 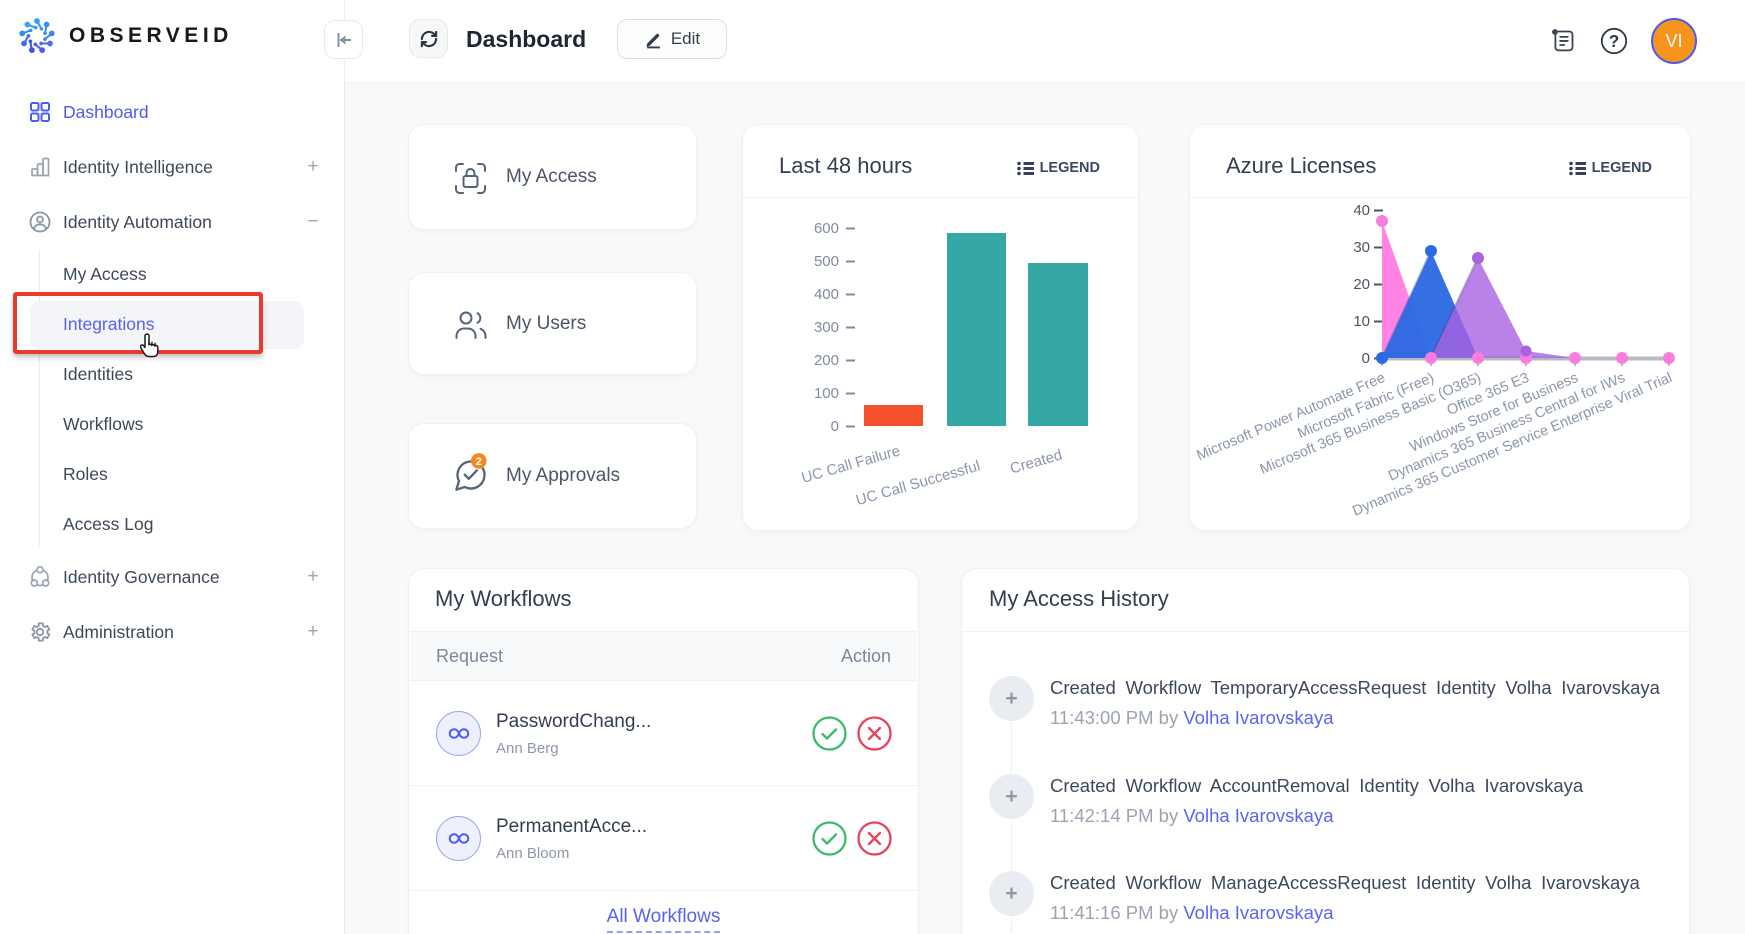 What do you see at coordinates (1036, 462) in the screenshot?
I see `svg-text: Created` at bounding box center [1036, 462].